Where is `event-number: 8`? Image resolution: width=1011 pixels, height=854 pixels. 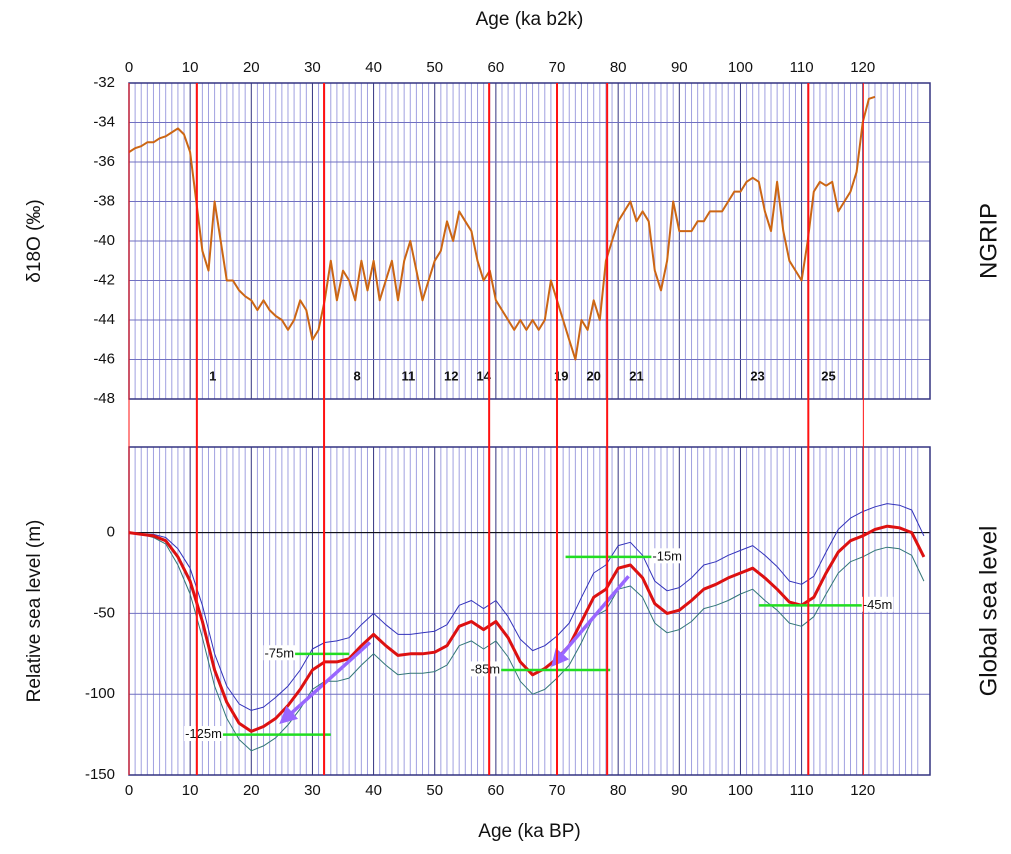
event-number: 8 is located at coordinates (356, 376).